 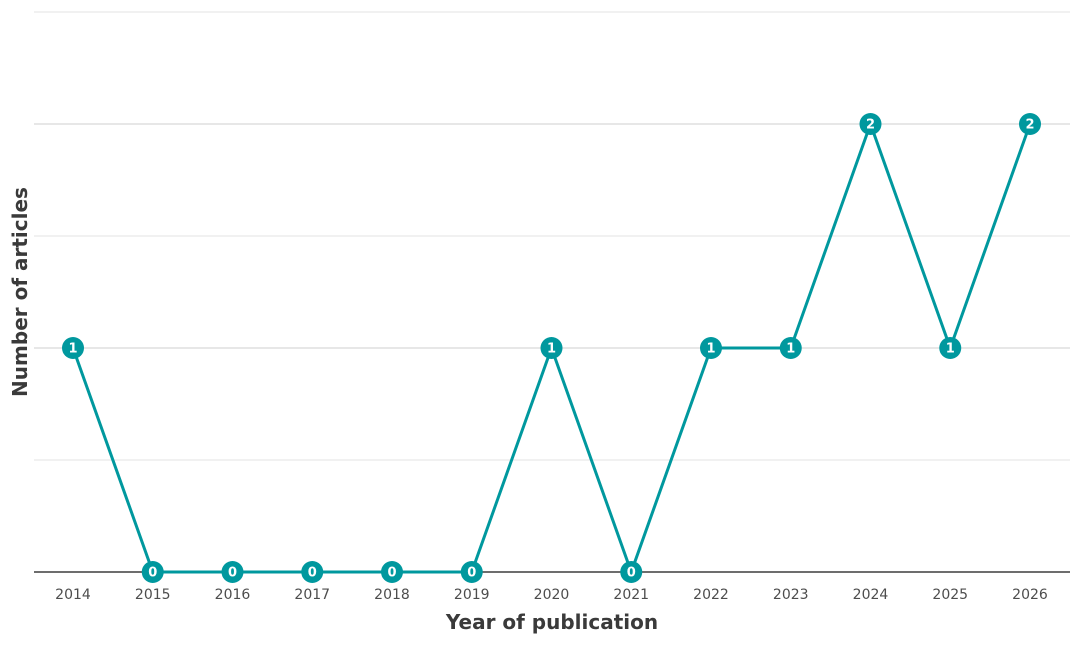 I want to click on x-tick-label: 2026, so click(x=1030, y=595).